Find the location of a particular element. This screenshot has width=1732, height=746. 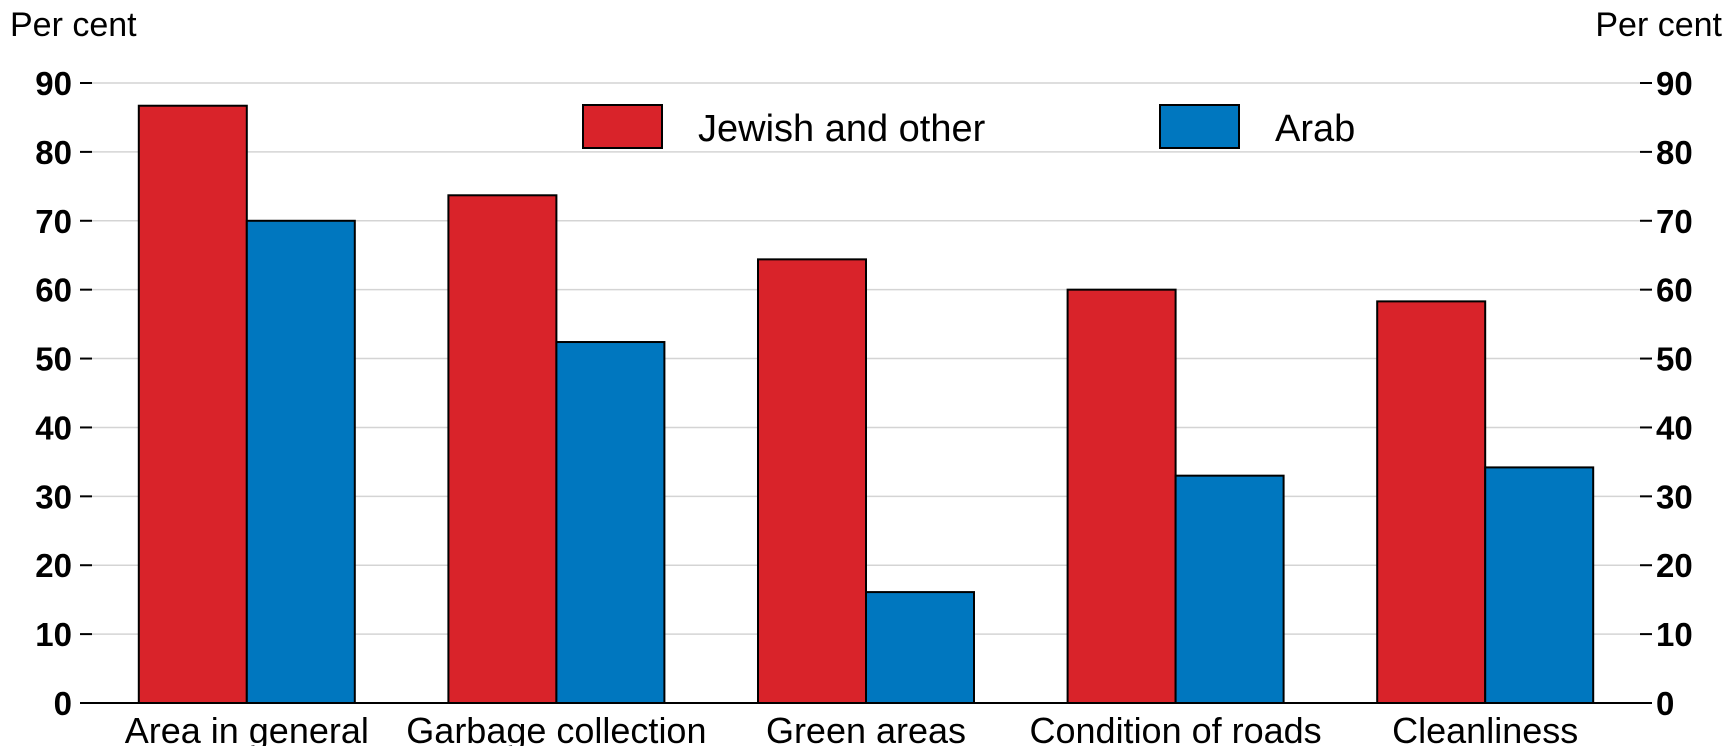

x-category-label: Green areas is located at coordinates (866, 728).